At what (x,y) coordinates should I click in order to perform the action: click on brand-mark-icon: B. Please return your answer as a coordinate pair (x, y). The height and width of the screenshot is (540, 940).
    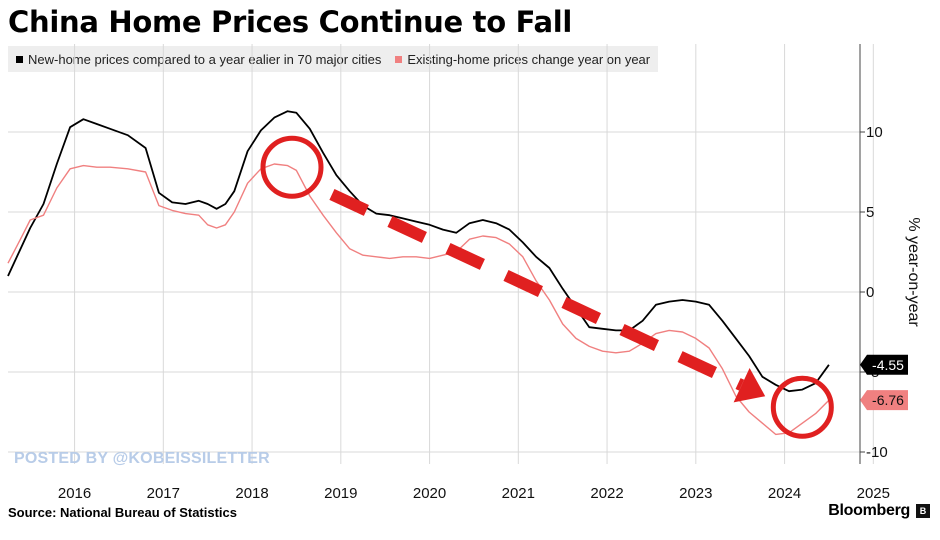
    Looking at the image, I should click on (923, 511).